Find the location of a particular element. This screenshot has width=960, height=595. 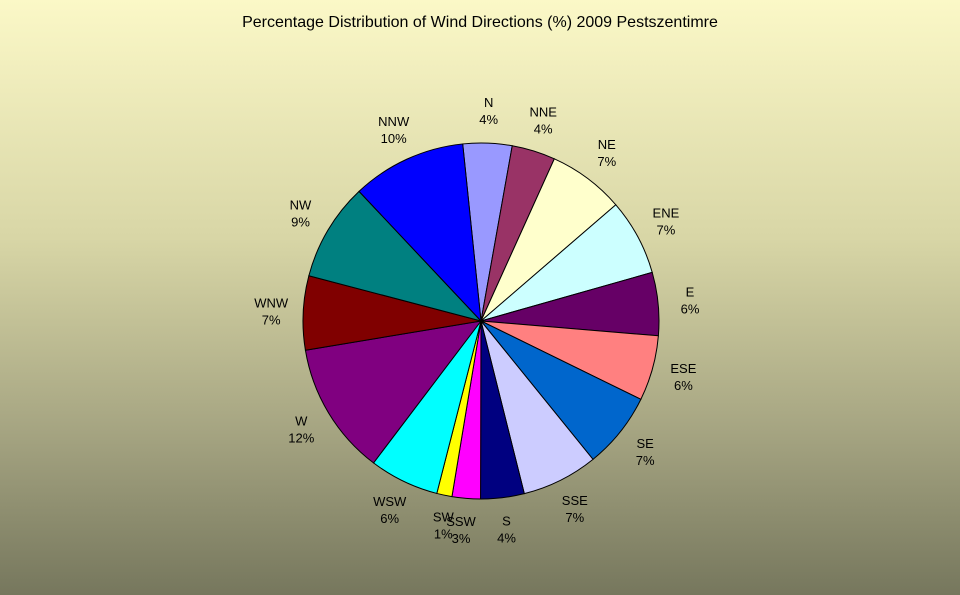

slice-name-label: SSW is located at coordinates (461, 521).